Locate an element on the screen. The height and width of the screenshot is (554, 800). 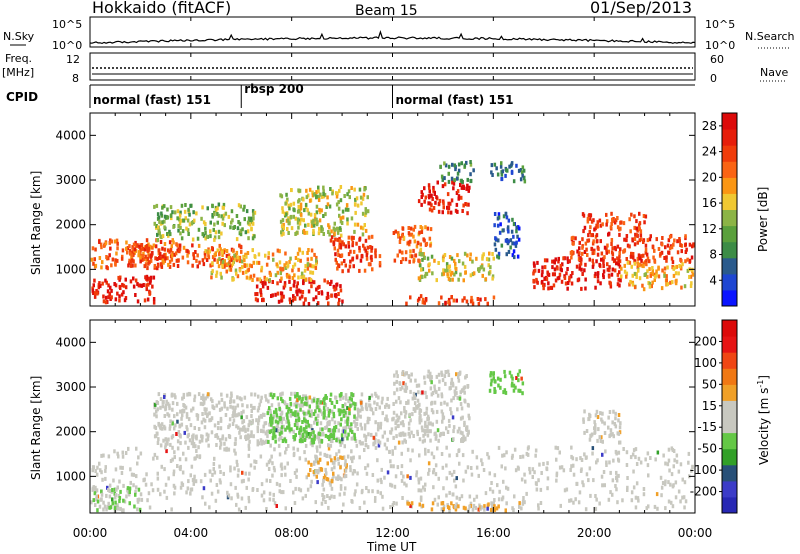
colorbar-frame is located at coordinates (729, 416).